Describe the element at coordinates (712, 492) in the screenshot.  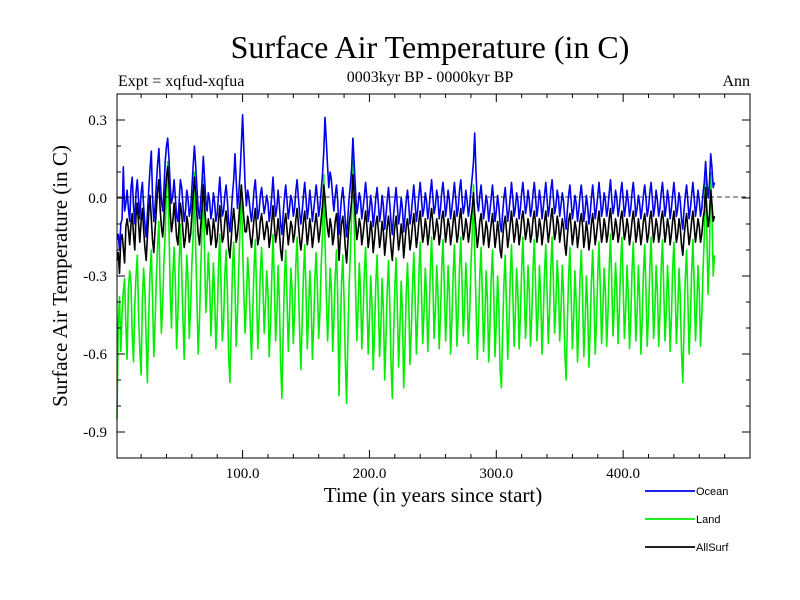
I see `legend-label-ocean: Ocean` at that location.